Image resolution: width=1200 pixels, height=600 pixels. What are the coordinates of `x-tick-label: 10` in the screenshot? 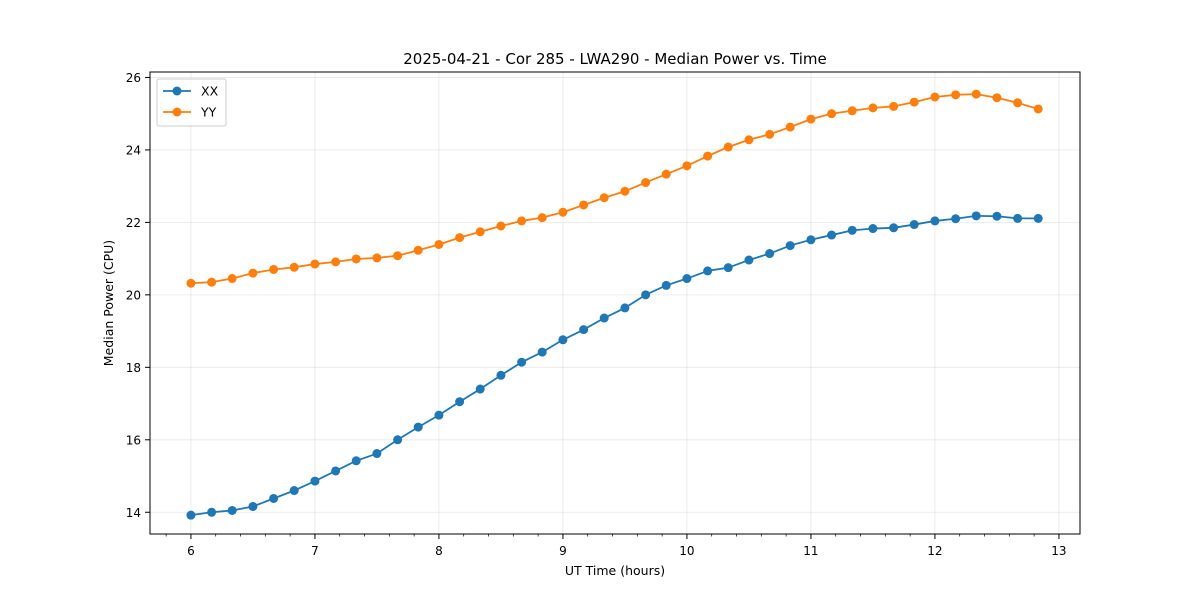 It's located at (686, 551).